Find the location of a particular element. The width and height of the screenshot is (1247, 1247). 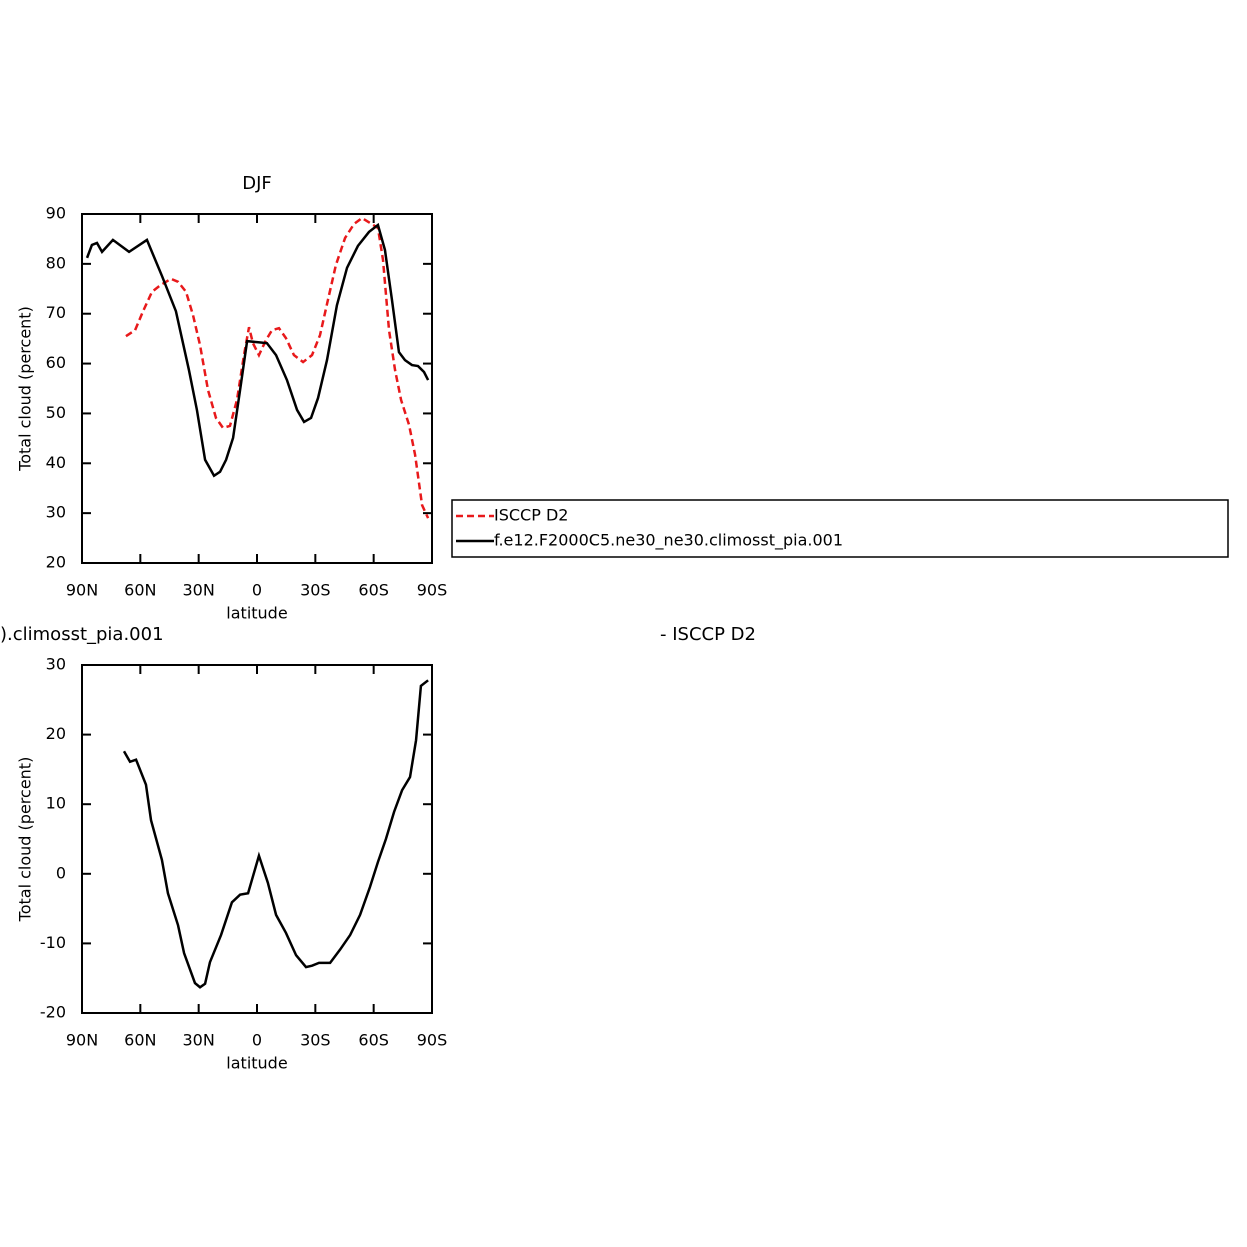

y-tick-label: 50 is located at coordinates (56, 412).